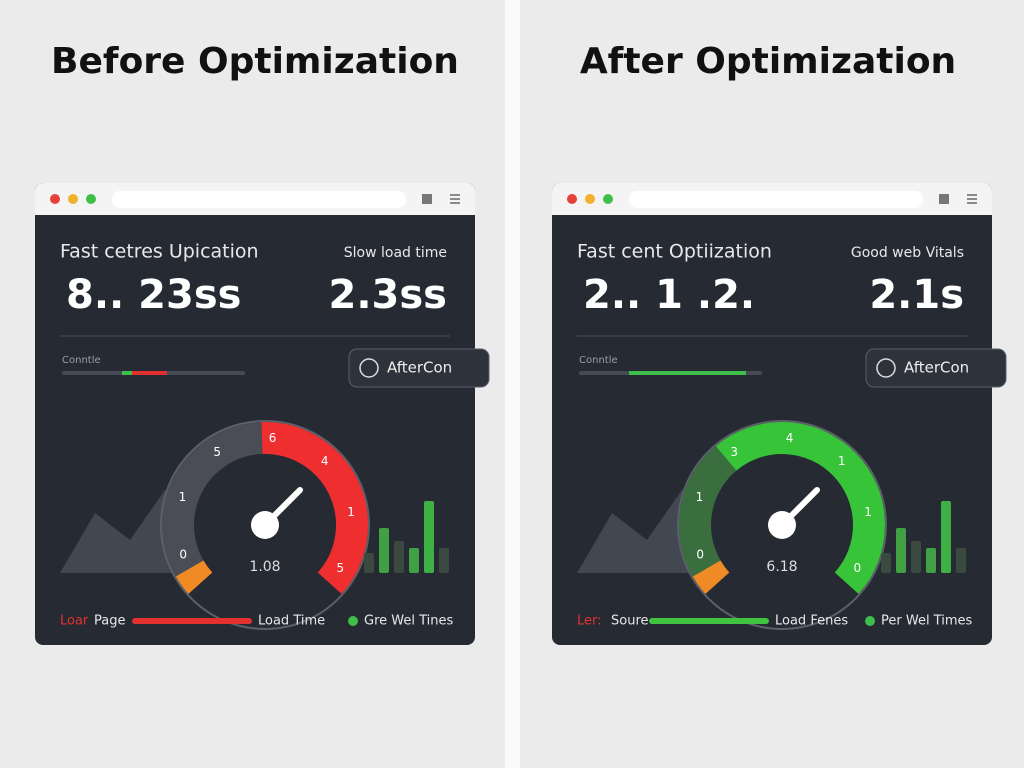 The image size is (1024, 768). I want to click on title: After Optimization, so click(768, 61).